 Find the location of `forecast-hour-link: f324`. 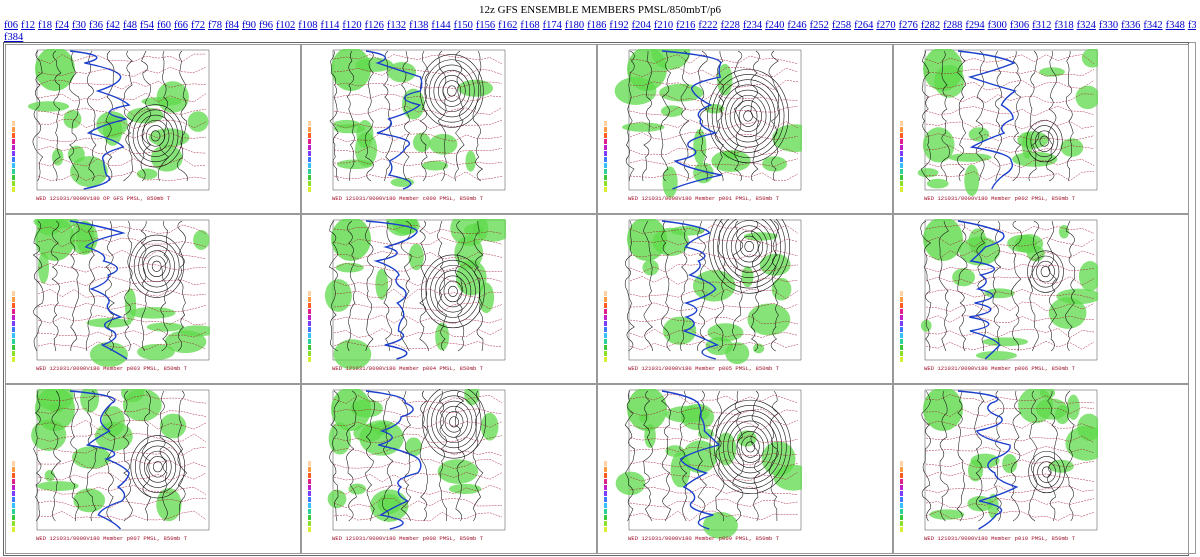

forecast-hour-link: f324 is located at coordinates (1086, 25).